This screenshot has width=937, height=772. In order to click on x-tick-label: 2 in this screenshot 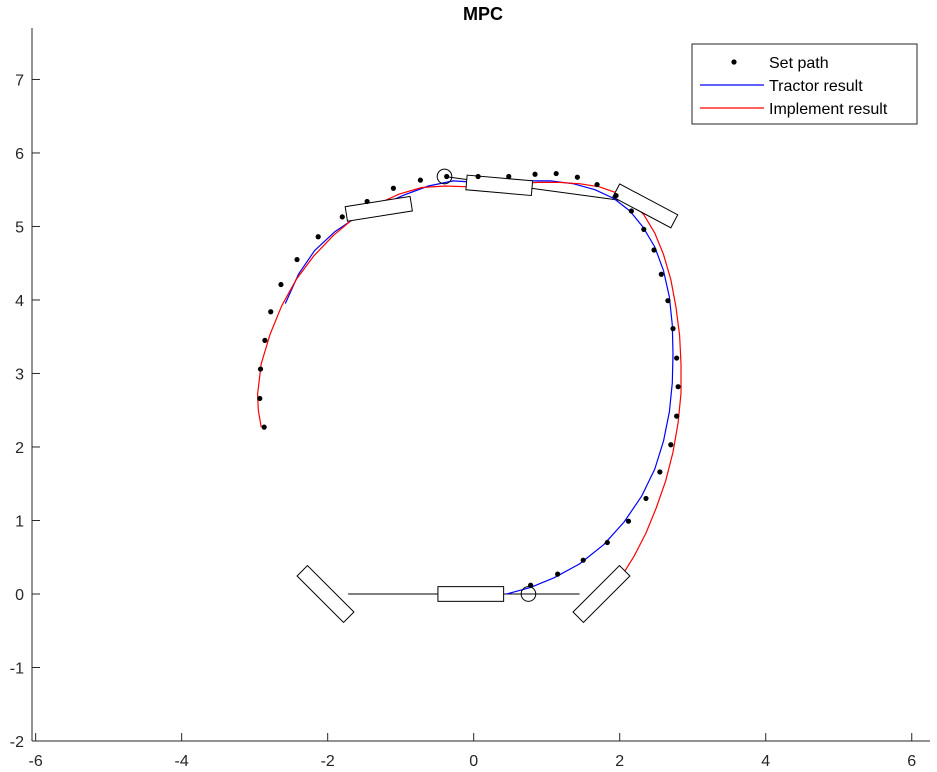, I will do `click(619, 761)`.